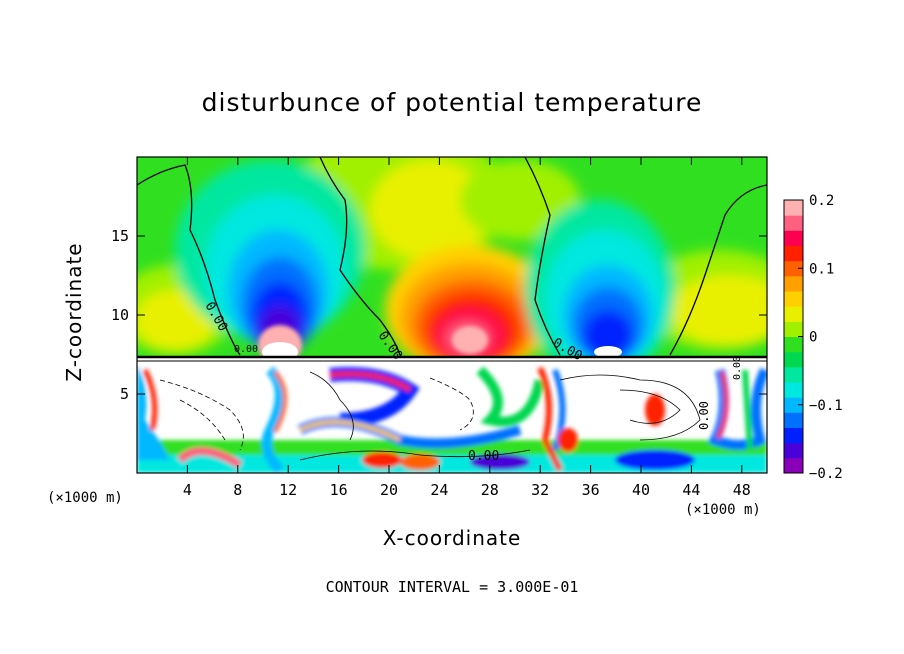 Image resolution: width=904 pixels, height=654 pixels. What do you see at coordinates (641, 490) in the screenshot?
I see `x-tick-label: 40` at bounding box center [641, 490].